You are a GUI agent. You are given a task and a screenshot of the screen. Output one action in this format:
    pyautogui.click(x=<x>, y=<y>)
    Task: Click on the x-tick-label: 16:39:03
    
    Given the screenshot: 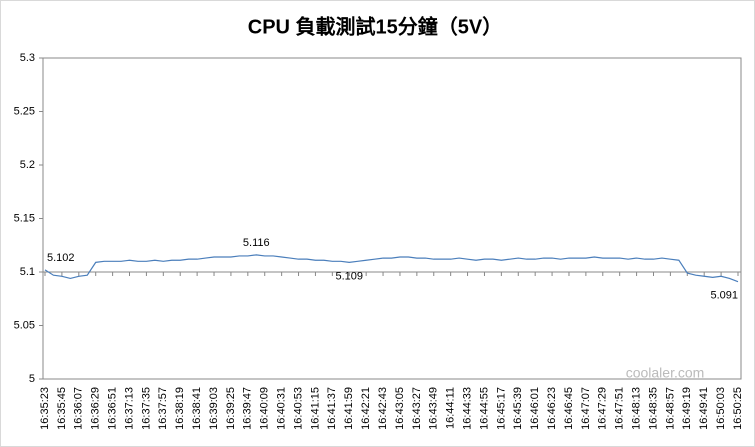 What is the action you would take?
    pyautogui.click(x=214, y=408)
    